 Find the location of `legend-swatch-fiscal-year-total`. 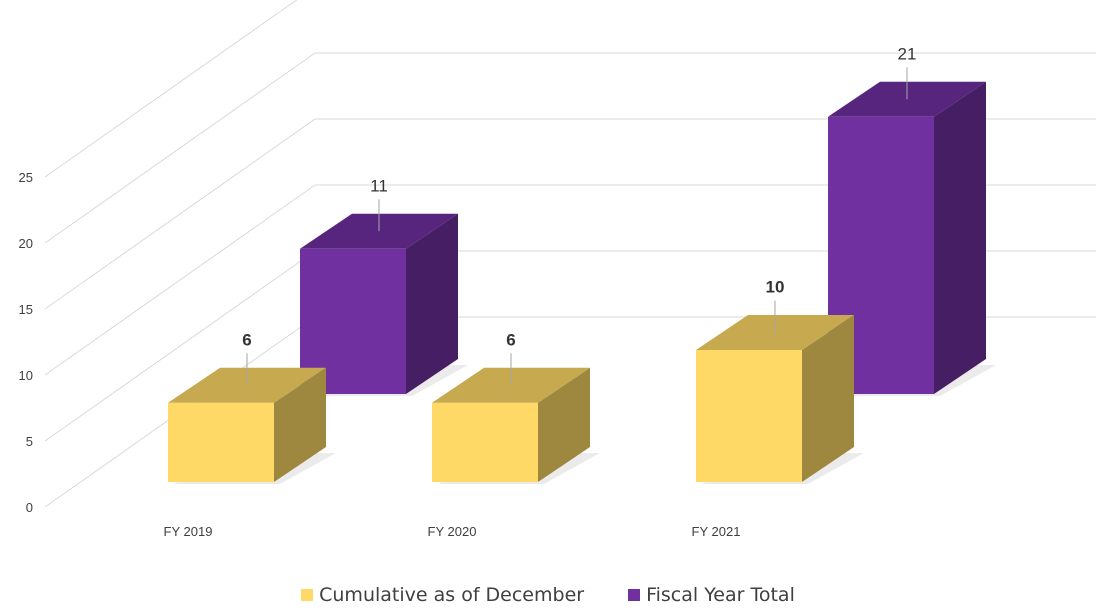

legend-swatch-fiscal-year-total is located at coordinates (634, 595).